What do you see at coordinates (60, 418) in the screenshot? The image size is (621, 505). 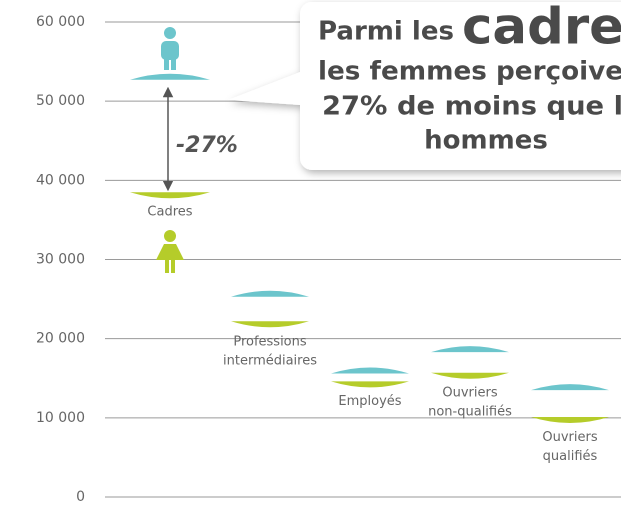 I see `y-tick-label: 10 000` at bounding box center [60, 418].